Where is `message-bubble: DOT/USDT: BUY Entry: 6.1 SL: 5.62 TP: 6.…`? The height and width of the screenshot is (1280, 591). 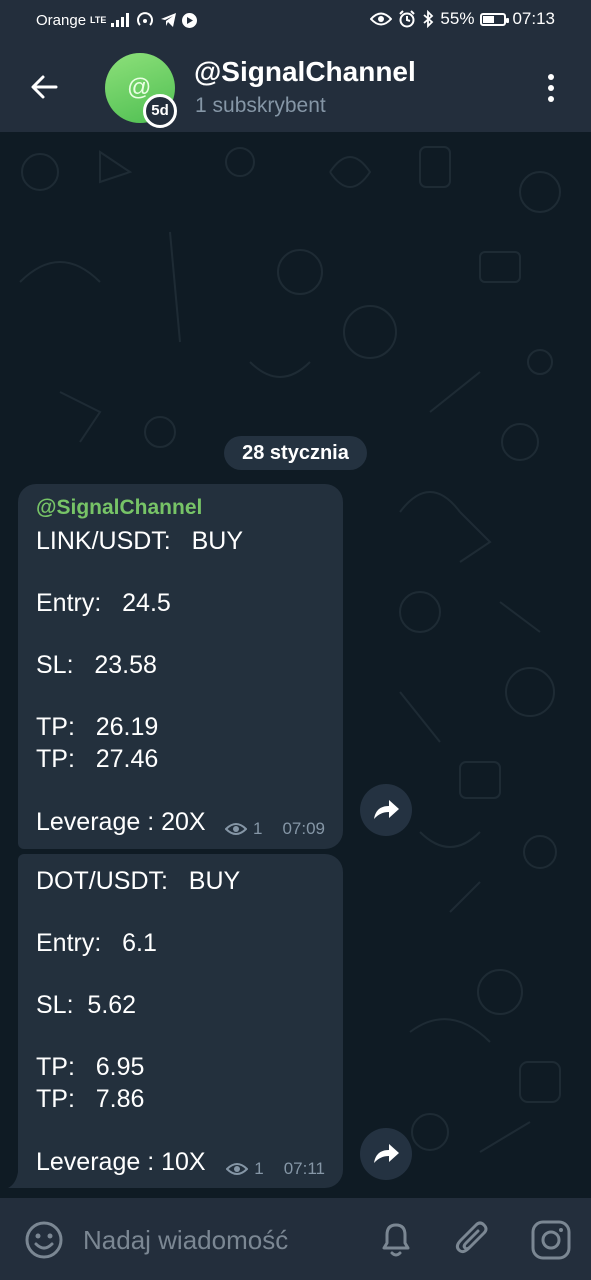 message-bubble: DOT/USDT: BUY Entry: 6.1 SL: 5.62 TP: 6.… is located at coordinates (180, 1021).